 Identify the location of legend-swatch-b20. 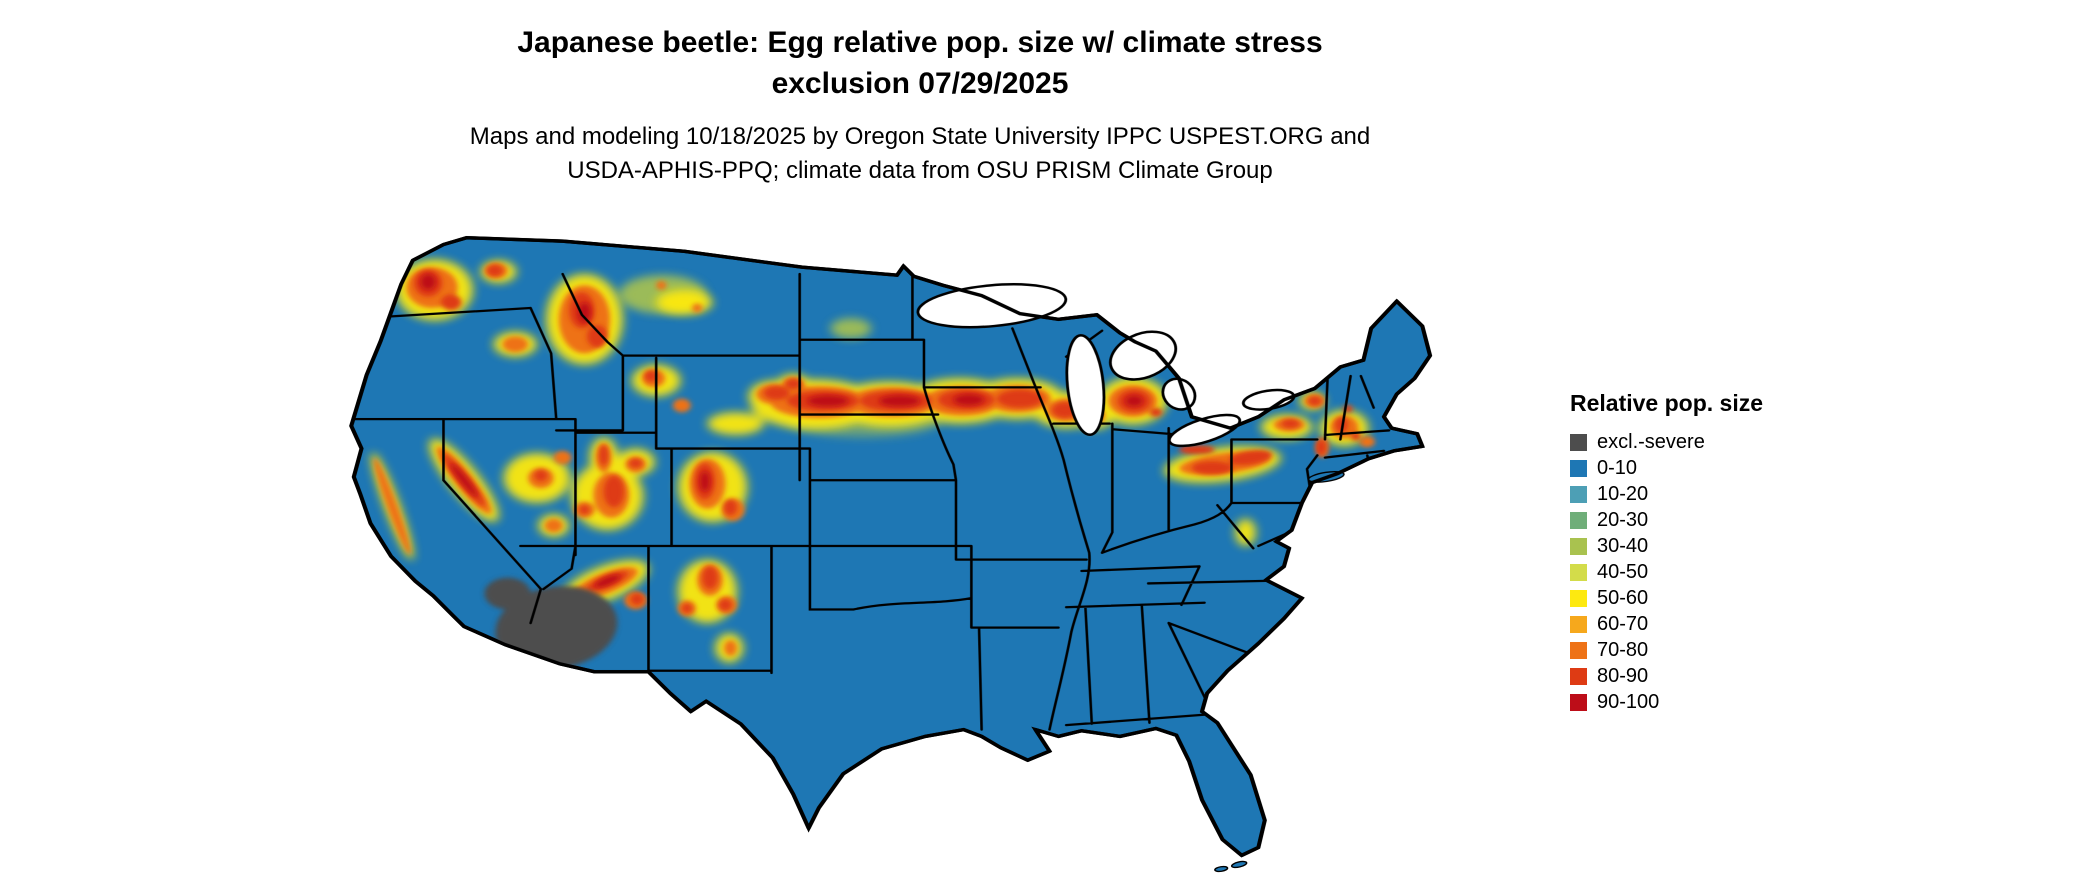
(1578, 520).